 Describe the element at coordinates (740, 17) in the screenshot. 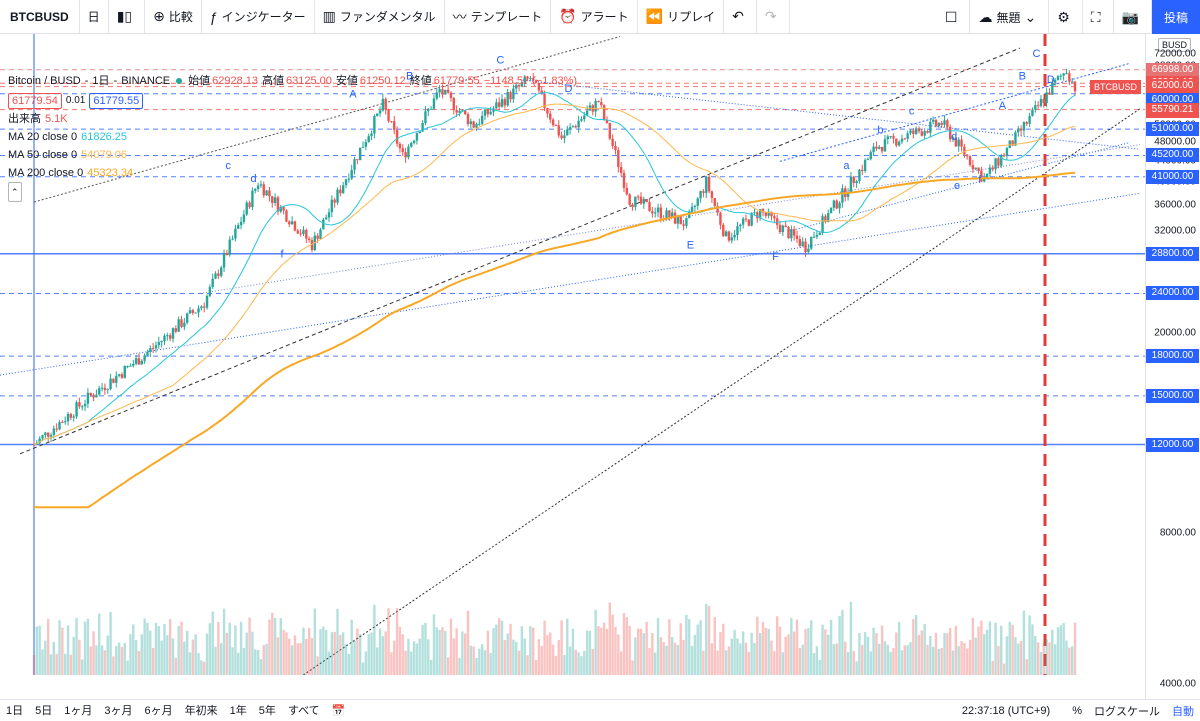

I see `undo-button: ↶` at that location.